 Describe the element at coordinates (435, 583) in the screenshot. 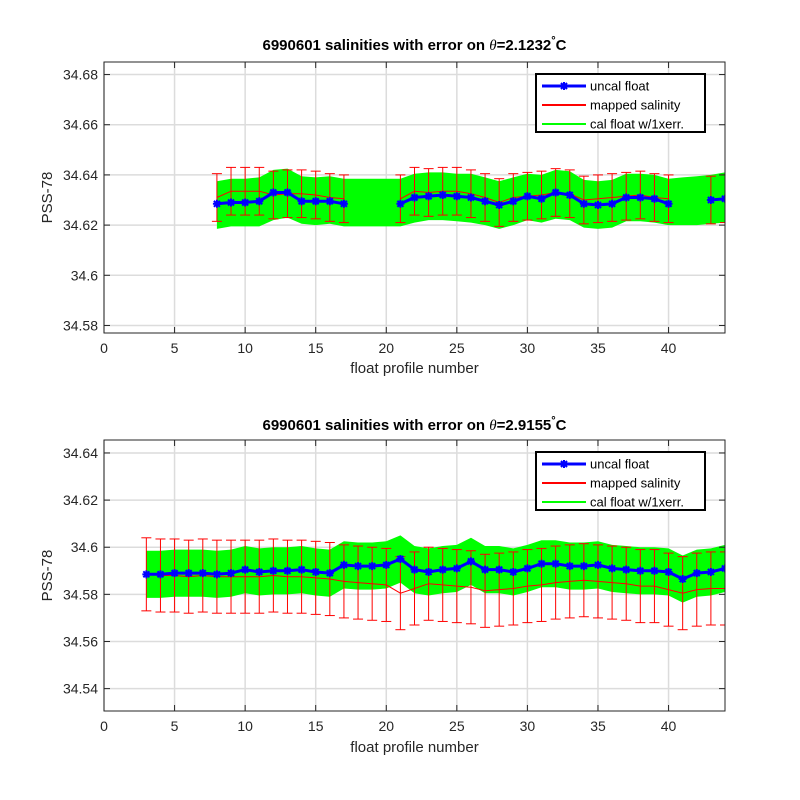

I see `mapped-salinity-line` at that location.